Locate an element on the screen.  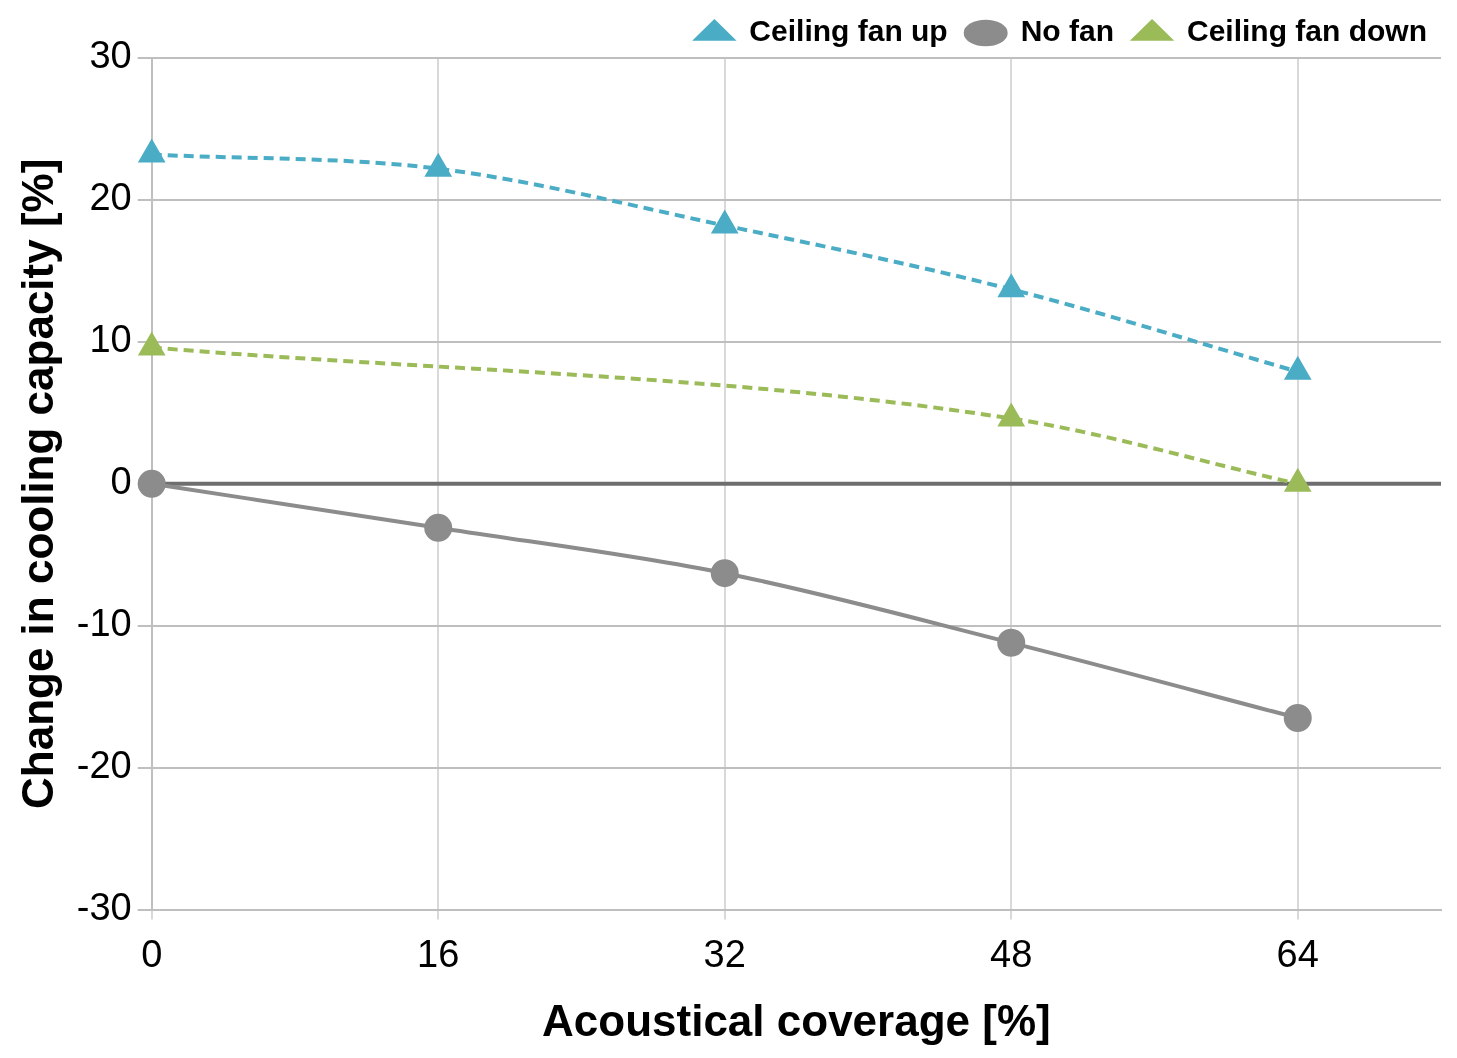
y-tick-label: 0 is located at coordinates (121, 481).